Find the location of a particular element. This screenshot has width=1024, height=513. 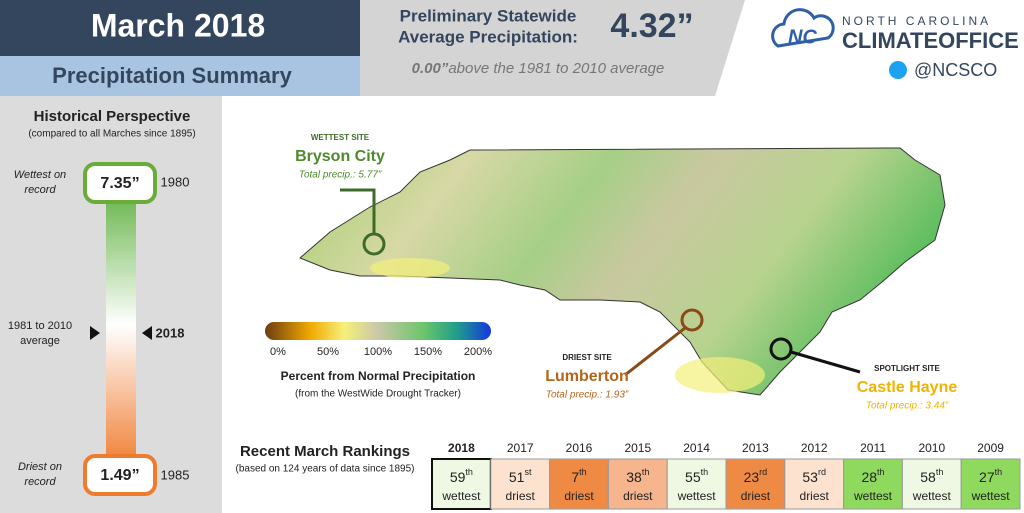

ranking-rank: 55th is located at coordinates (696, 475).